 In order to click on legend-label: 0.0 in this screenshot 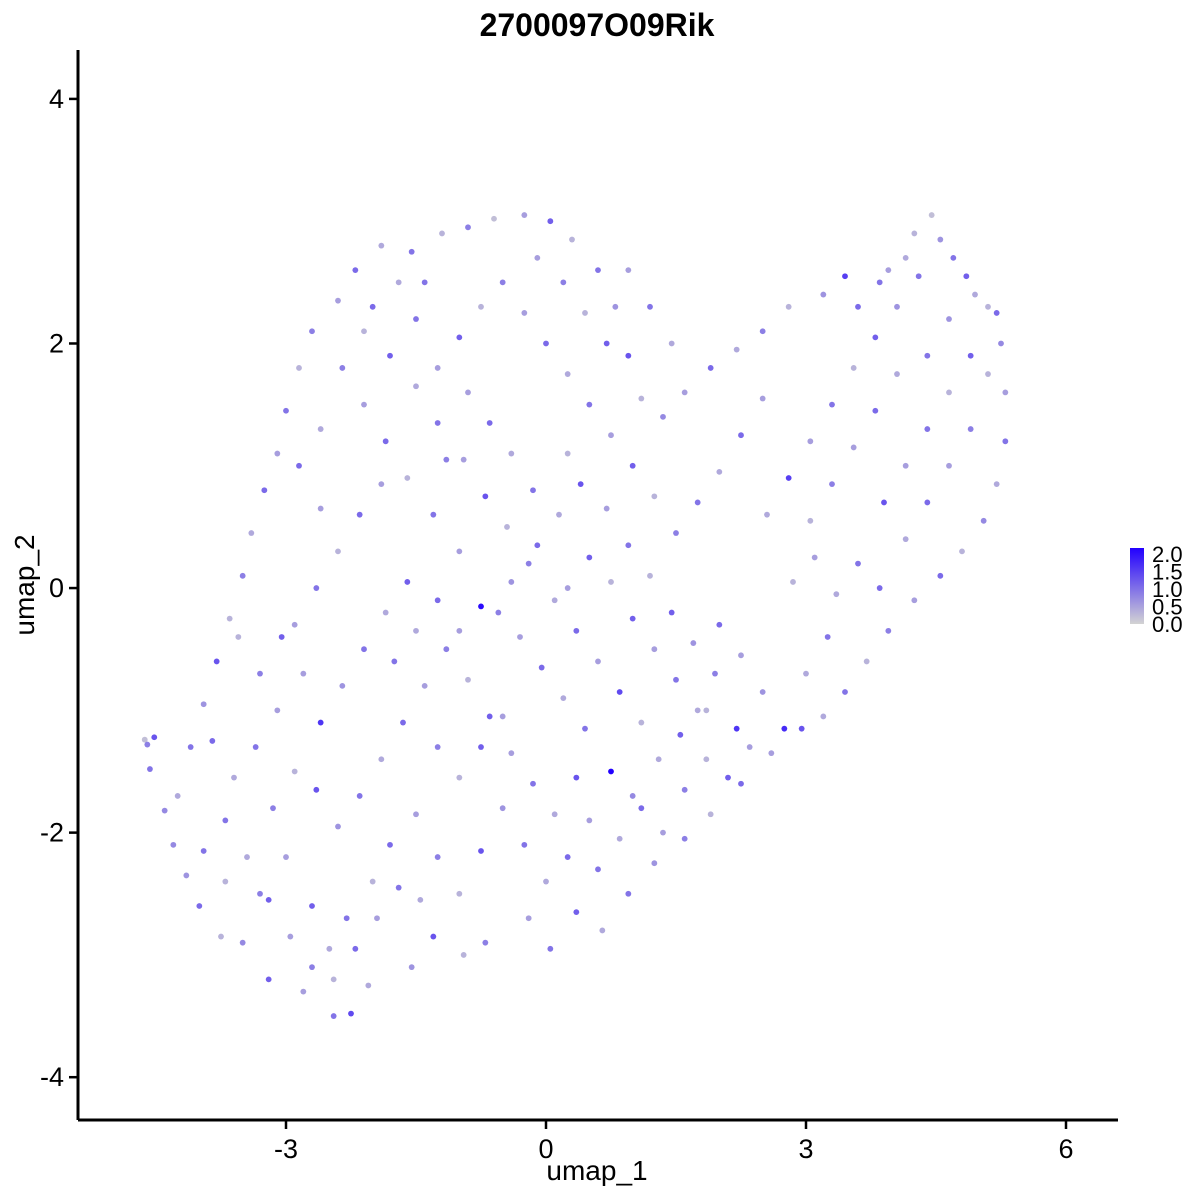, I will do `click(1167, 624)`.